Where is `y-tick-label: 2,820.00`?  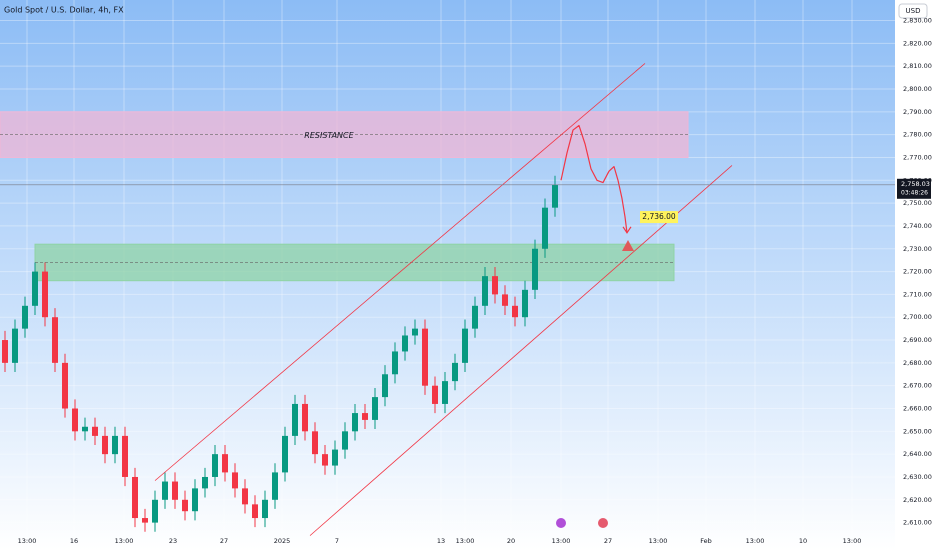
y-tick-label: 2,820.00 is located at coordinates (917, 43).